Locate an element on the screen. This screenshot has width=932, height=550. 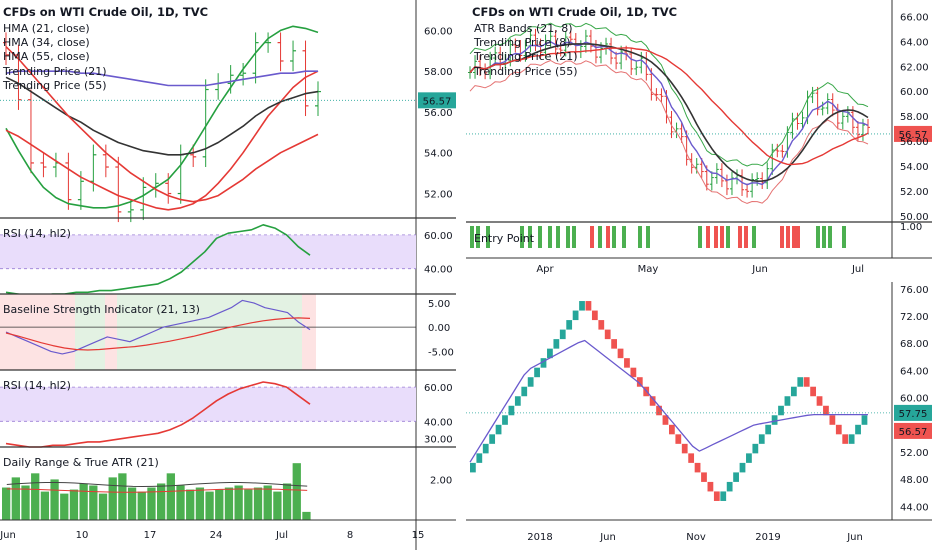
bsi-bg-green is located at coordinates (90, 332).